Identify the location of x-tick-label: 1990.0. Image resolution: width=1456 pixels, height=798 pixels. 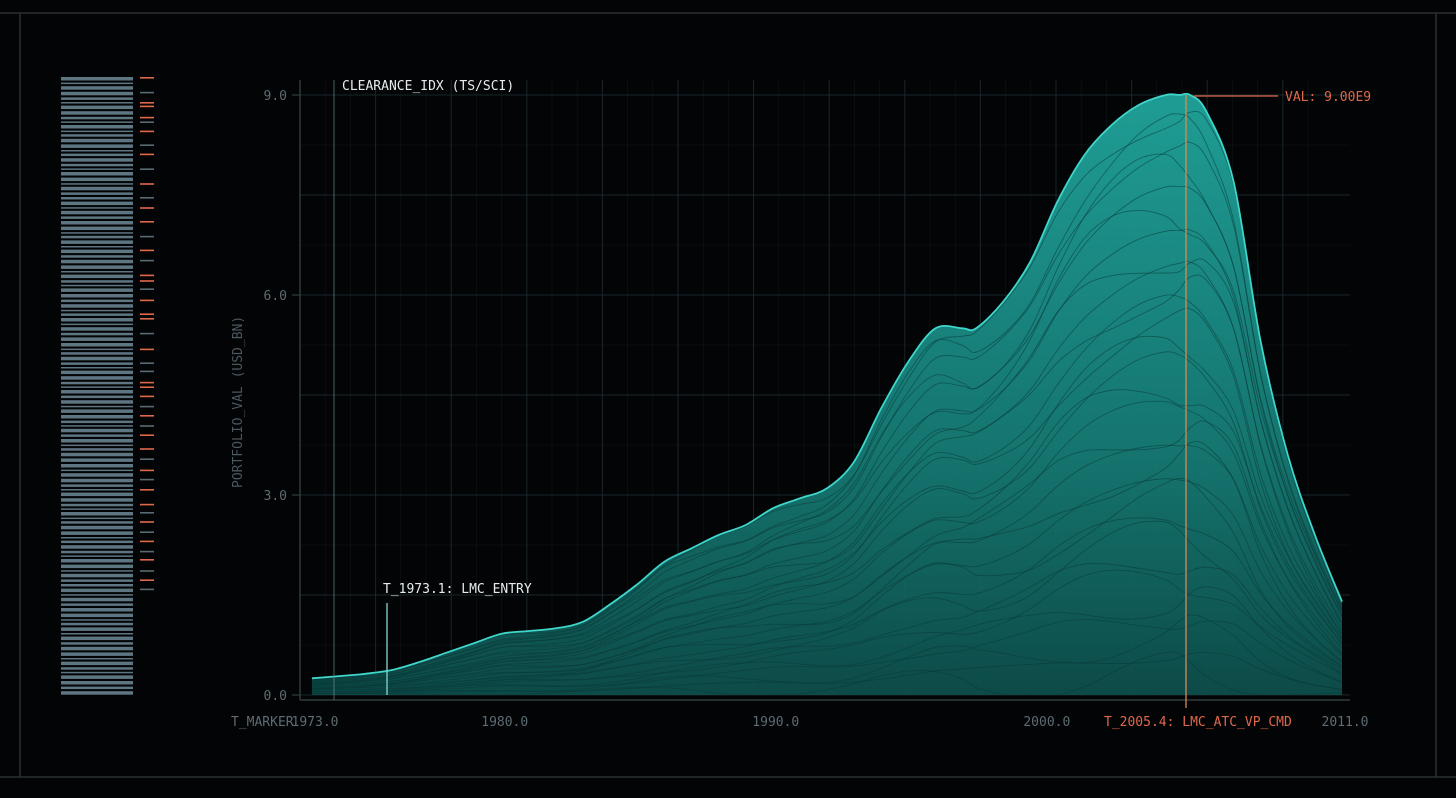
(775, 722).